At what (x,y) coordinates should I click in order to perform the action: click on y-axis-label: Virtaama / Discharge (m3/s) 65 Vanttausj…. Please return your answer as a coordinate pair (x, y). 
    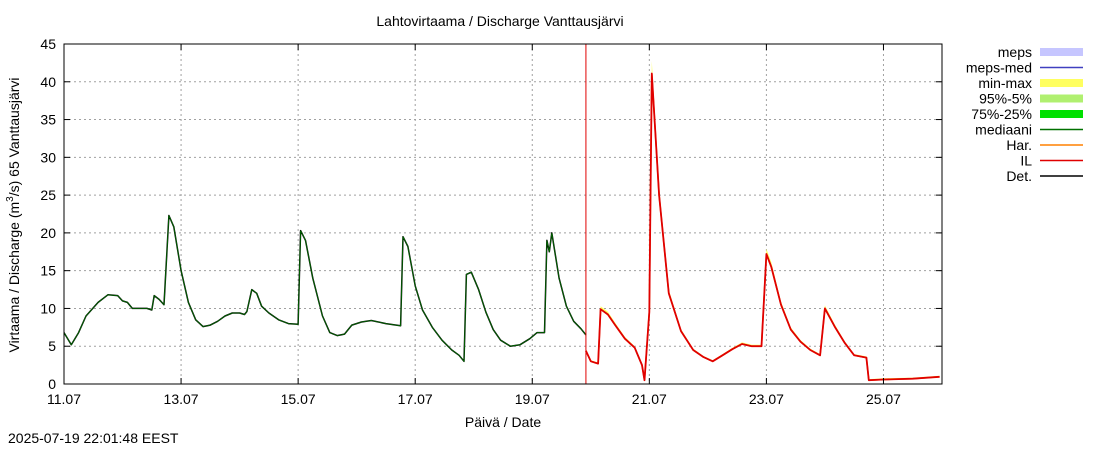
    Looking at the image, I should click on (13, 214).